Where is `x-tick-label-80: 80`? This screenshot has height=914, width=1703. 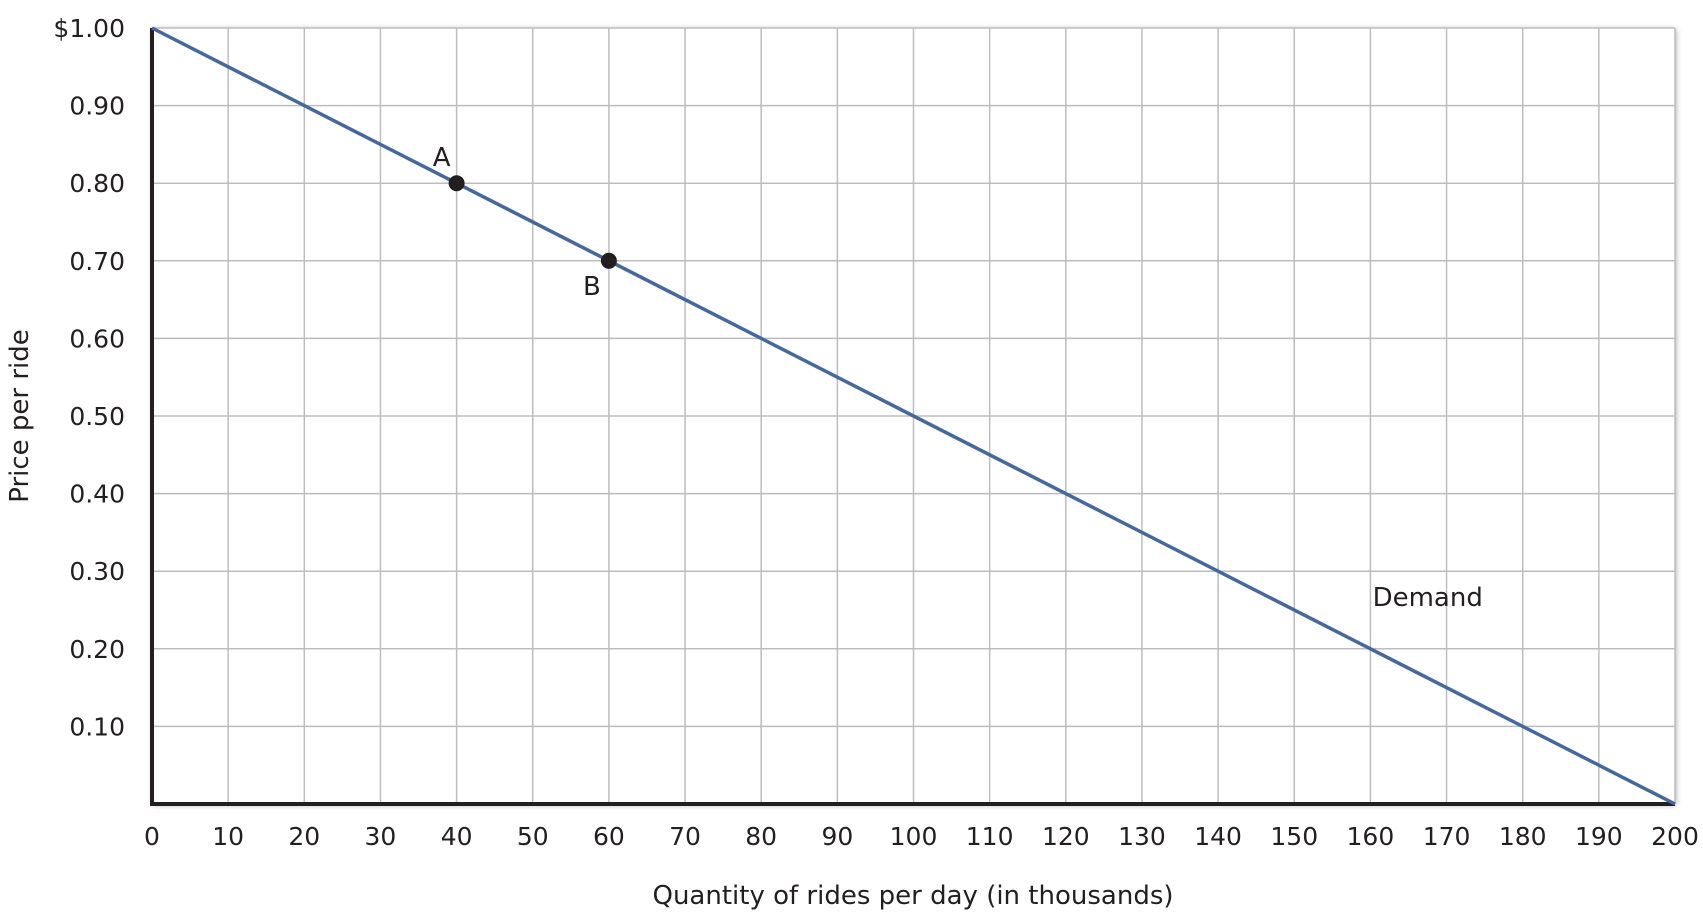 x-tick-label-80: 80 is located at coordinates (761, 836).